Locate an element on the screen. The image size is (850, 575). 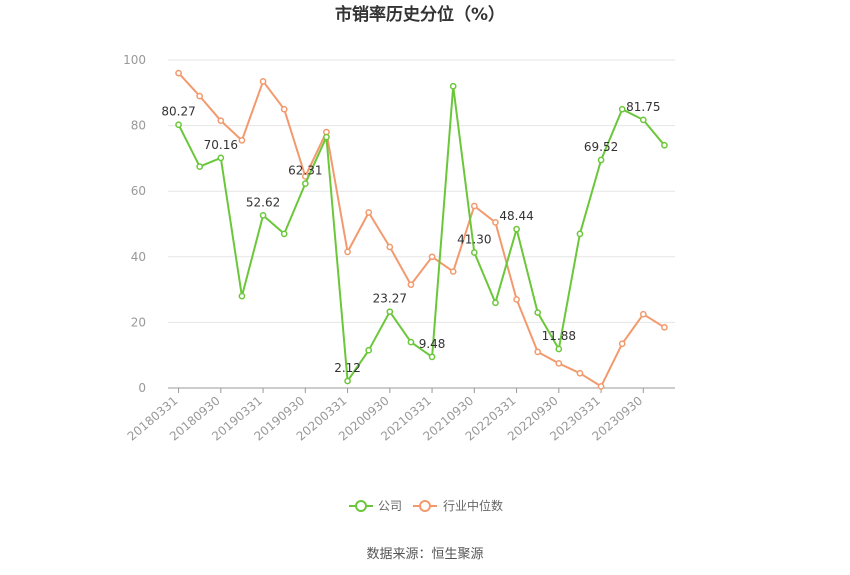
y-tick-label: 100 is located at coordinates (134, 60).